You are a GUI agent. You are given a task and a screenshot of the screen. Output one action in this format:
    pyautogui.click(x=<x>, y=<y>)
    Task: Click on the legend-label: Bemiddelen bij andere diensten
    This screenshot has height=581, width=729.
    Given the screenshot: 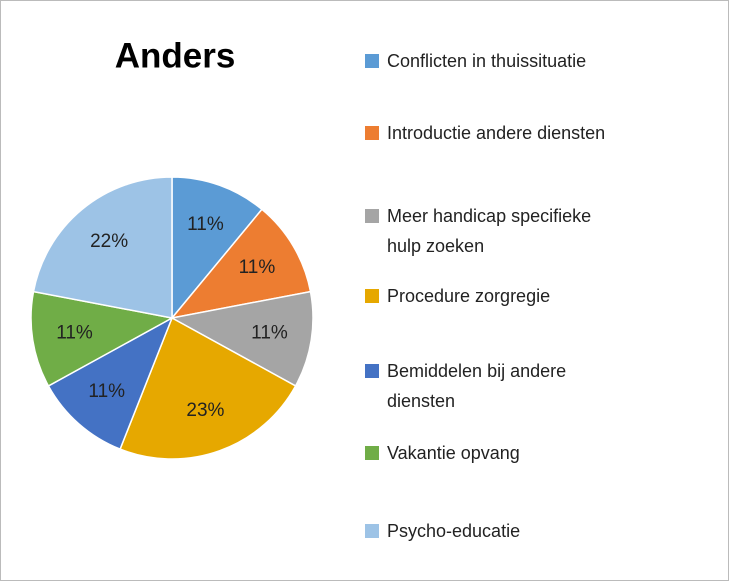 What is the action you would take?
    pyautogui.click(x=477, y=386)
    